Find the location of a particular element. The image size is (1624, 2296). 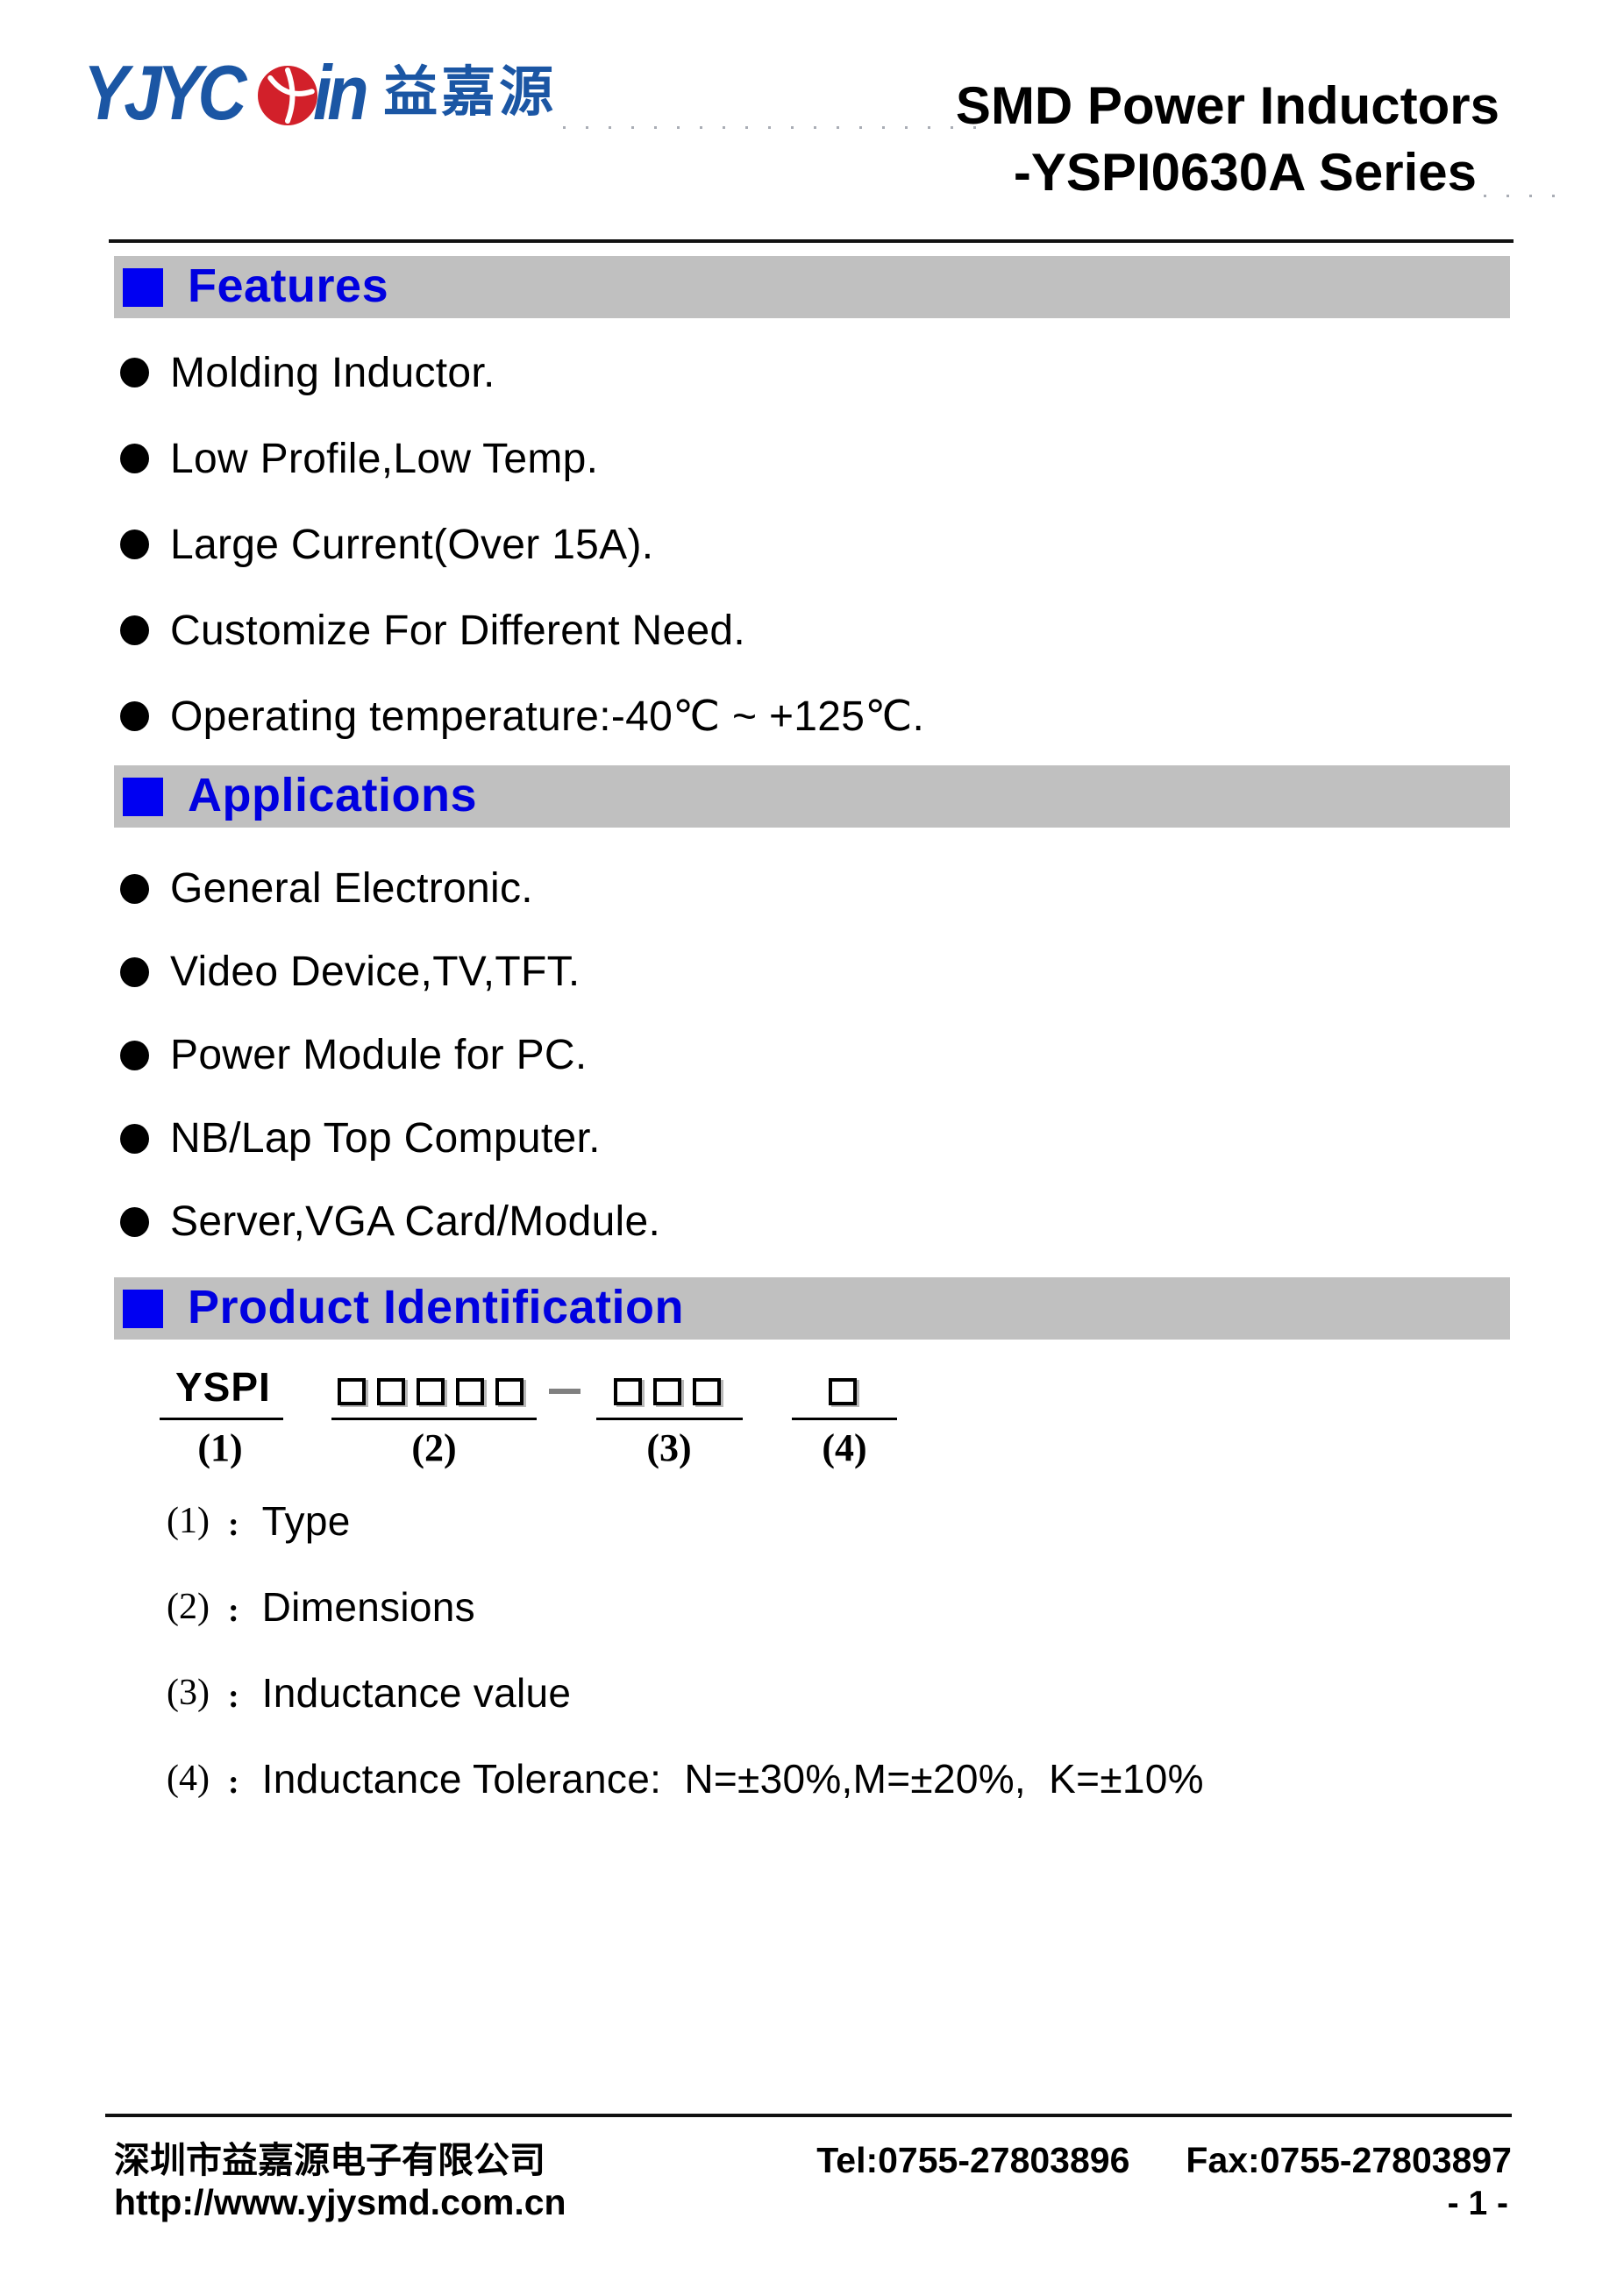

feature-text: Customize For Different Need. is located at coordinates (458, 630).